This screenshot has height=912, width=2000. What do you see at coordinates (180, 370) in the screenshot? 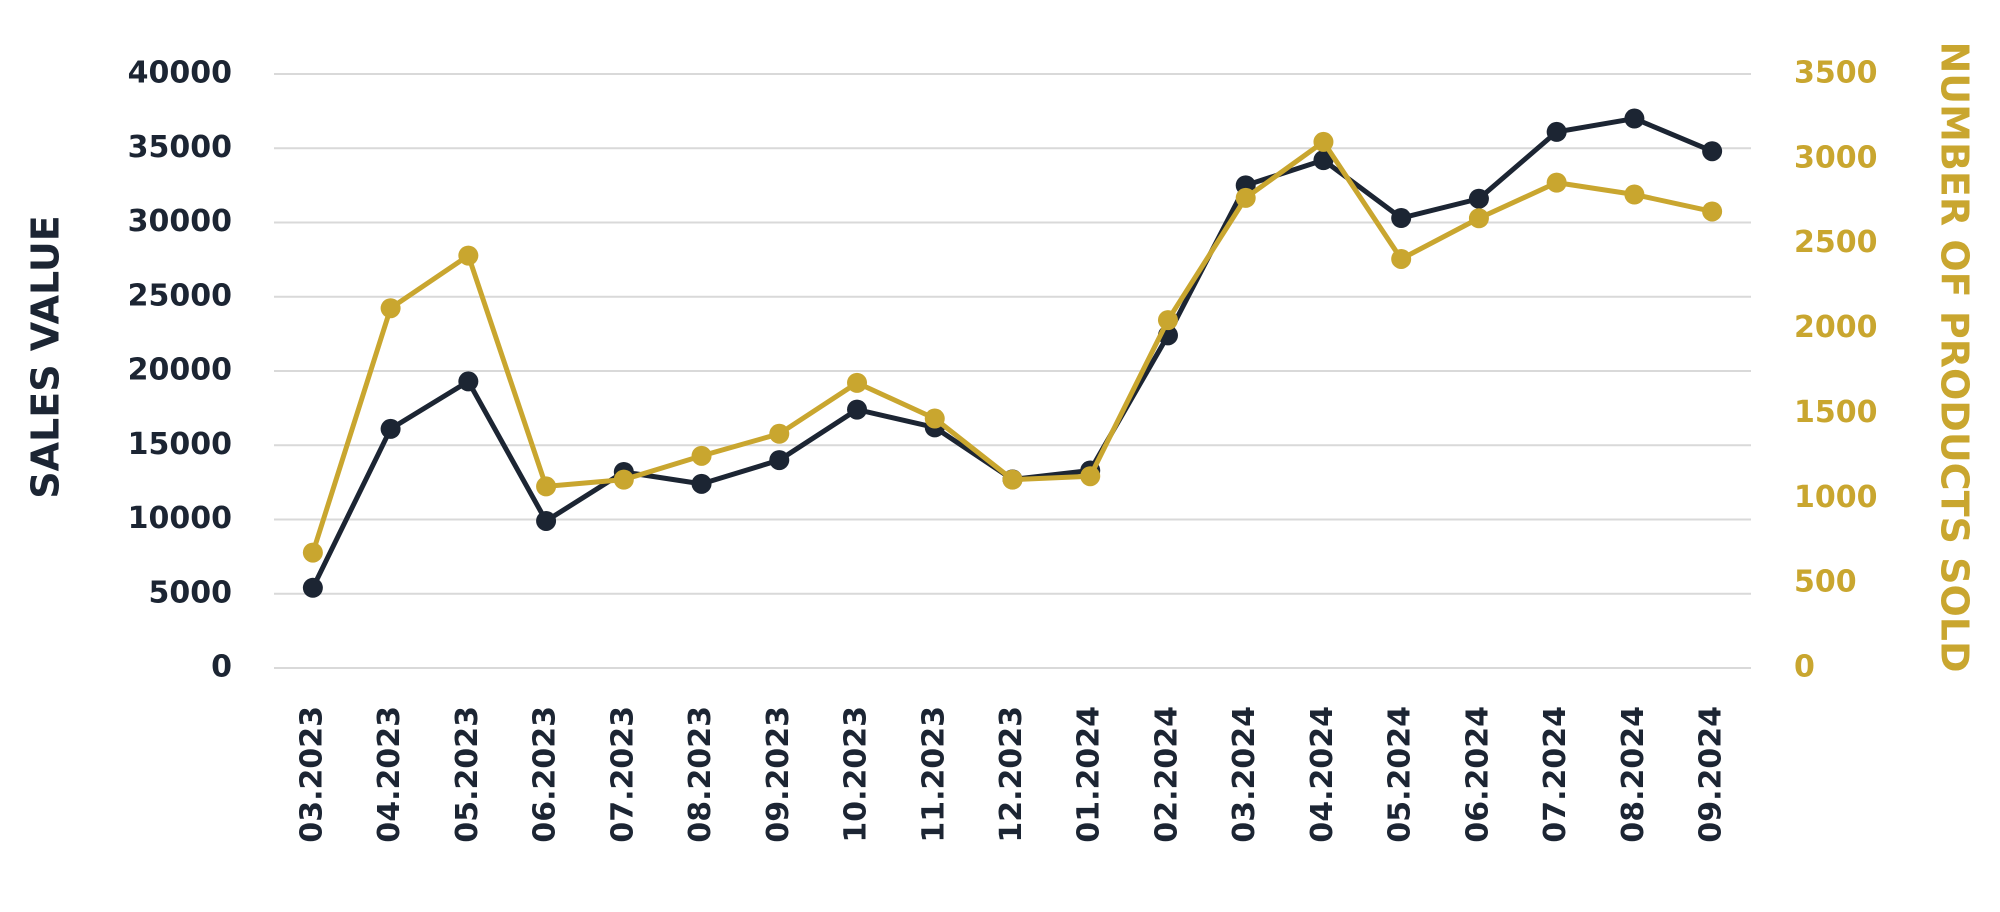
I see `y-tick-label: 20000` at bounding box center [180, 370].